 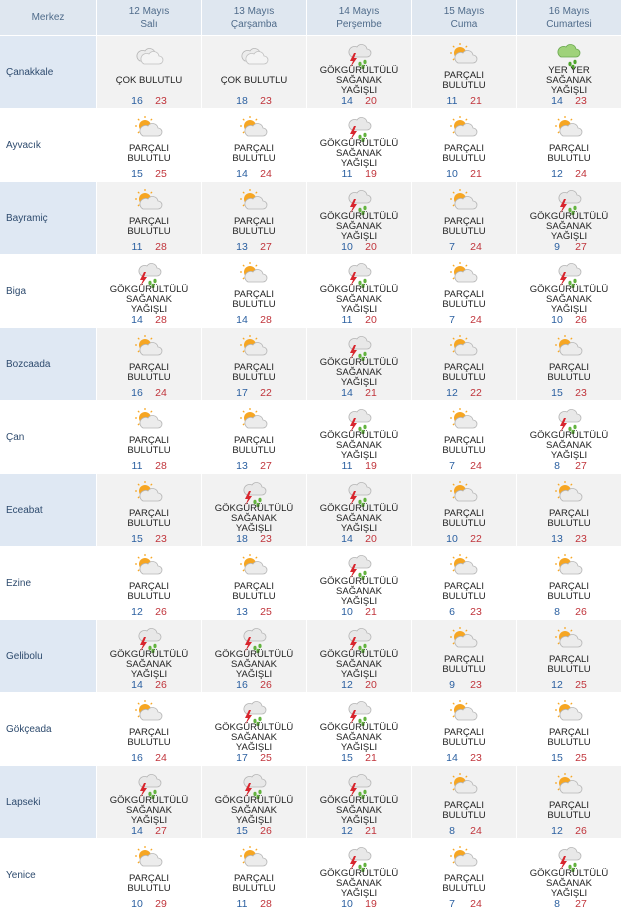 I want to click on forecast-cell: GÖKGÜRÜLTÜLÜ SAĞANAK YAĞIŞLI 10 21, so click(x=359, y=583).